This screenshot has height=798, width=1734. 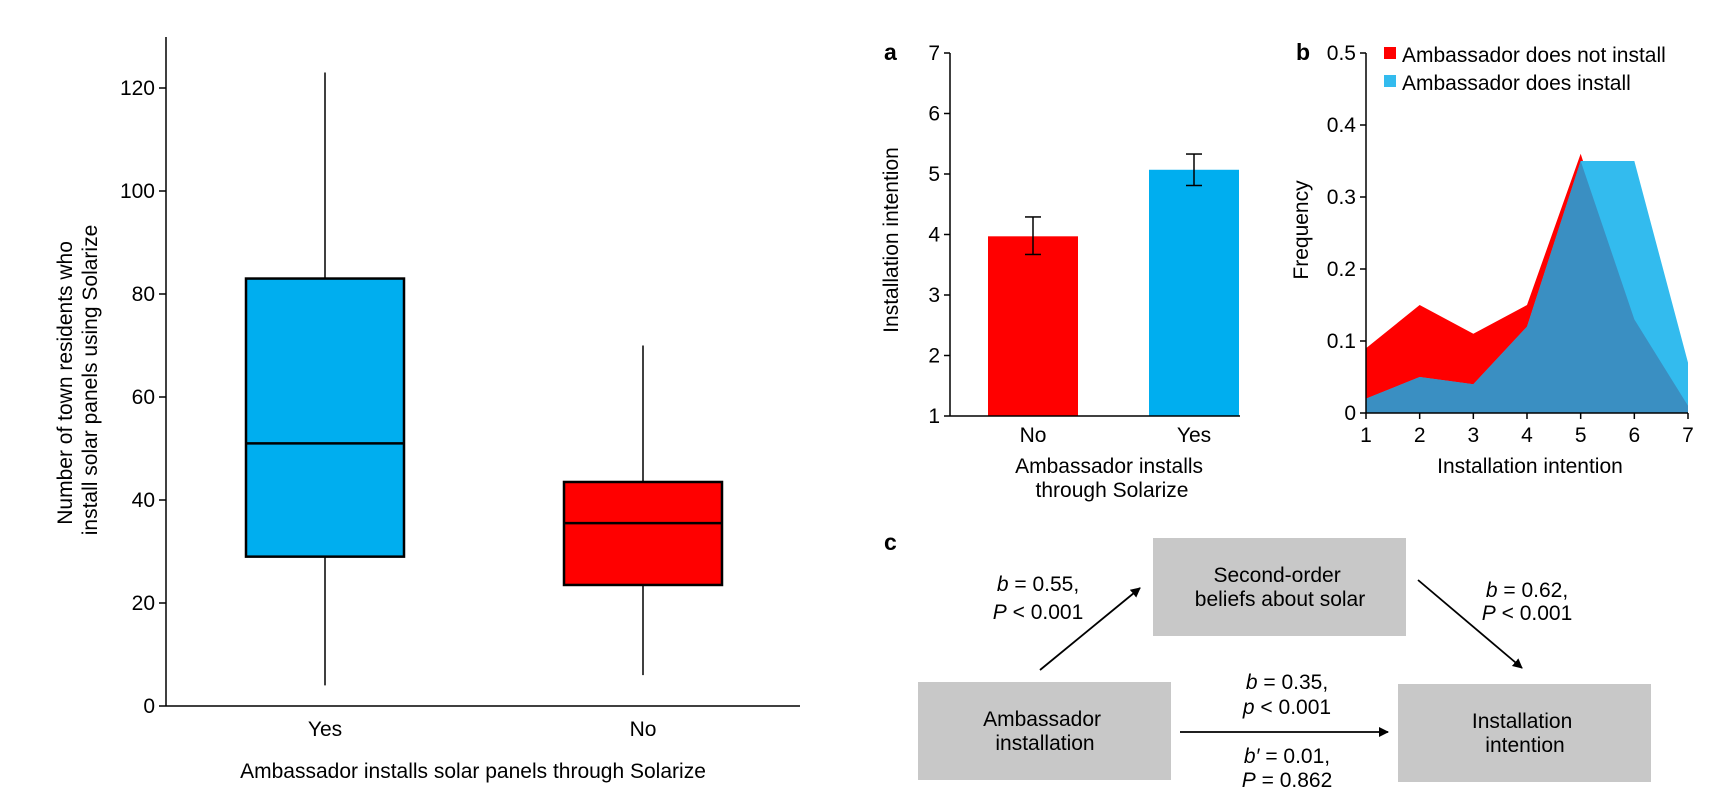 I want to click on bars-layer, so click(x=1113, y=284).